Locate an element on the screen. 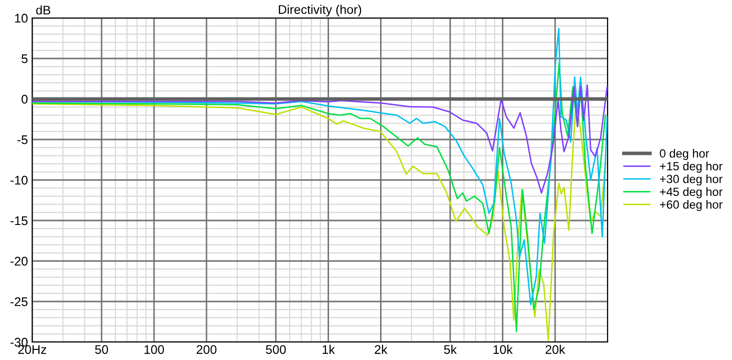 This screenshot has width=732, height=360. y-tick-label: 0 is located at coordinates (25, 99).